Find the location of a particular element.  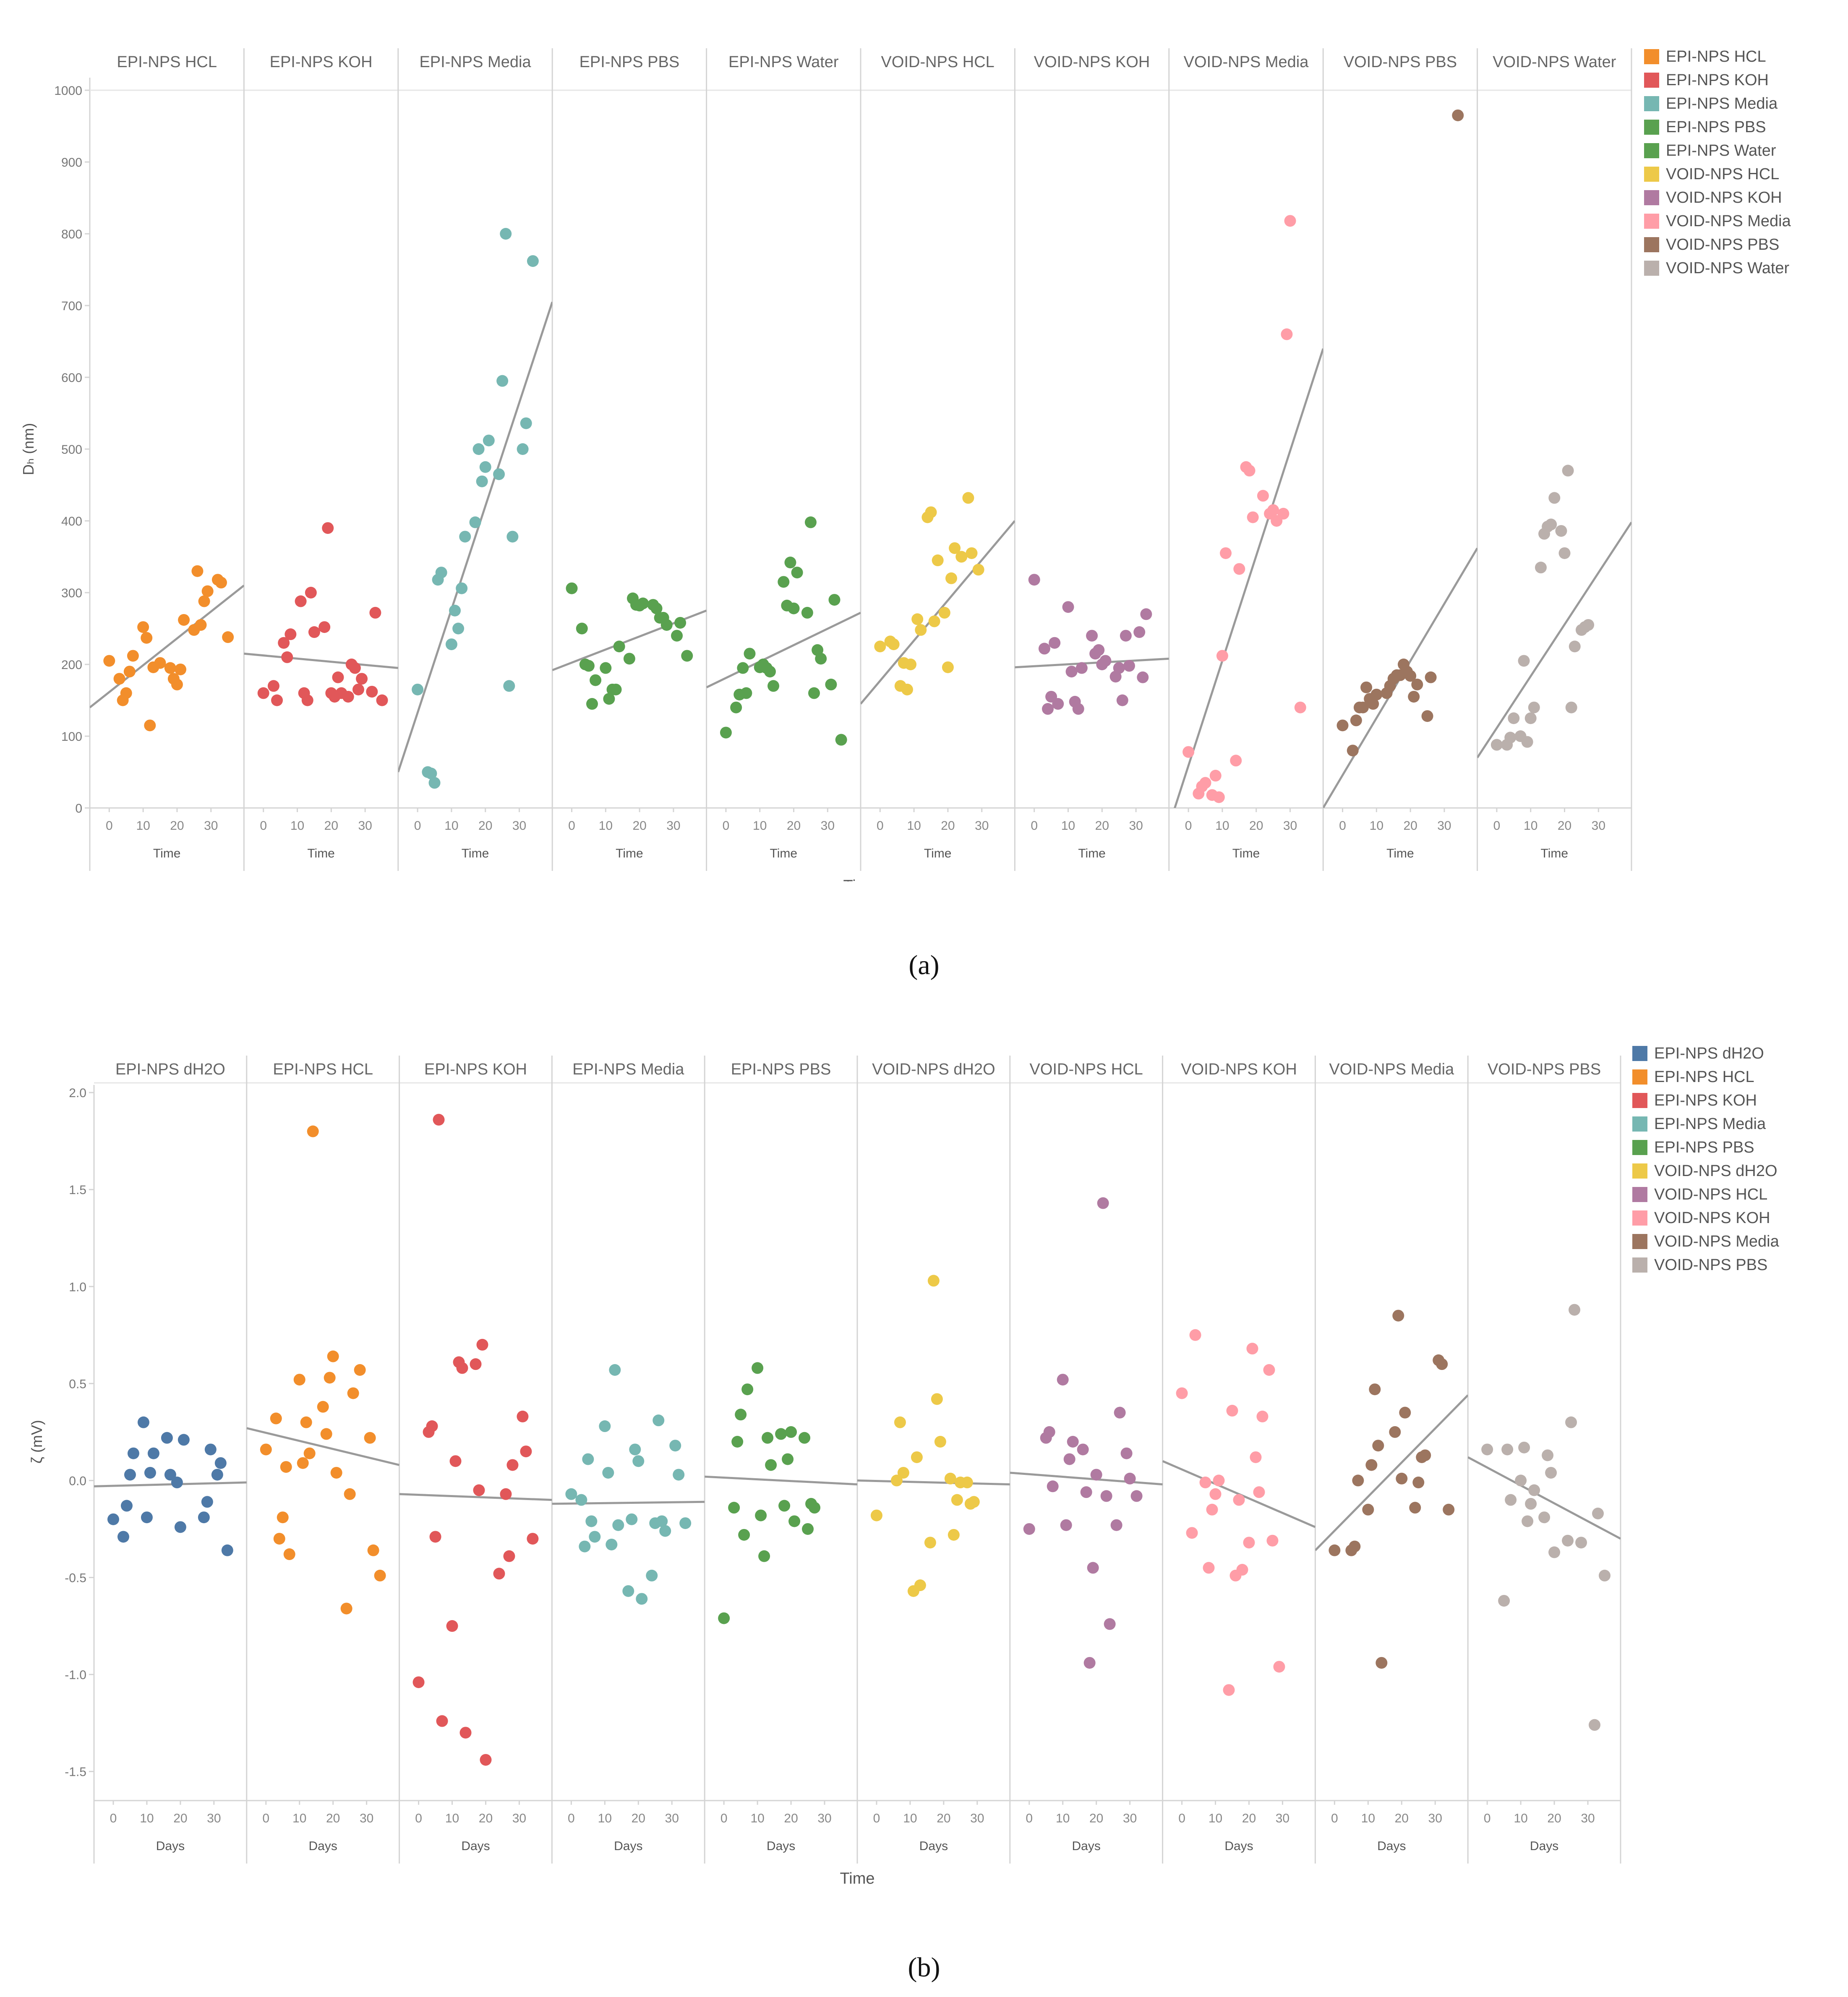

panel-void-nps-pbs: VOID-NPS PBS 0 10 20 30 Time is located at coordinates (1400, 459).